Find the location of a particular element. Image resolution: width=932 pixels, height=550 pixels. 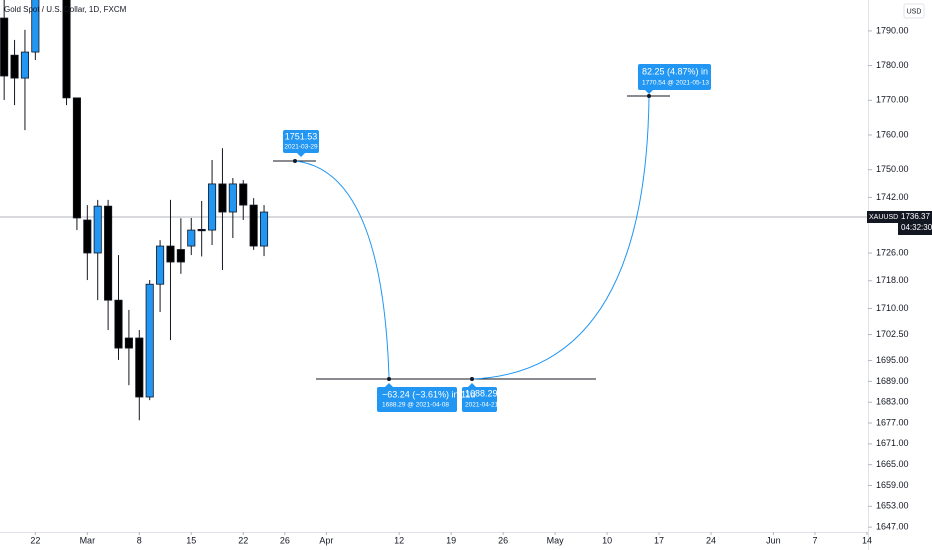

currency-button is located at coordinates (914, 11).